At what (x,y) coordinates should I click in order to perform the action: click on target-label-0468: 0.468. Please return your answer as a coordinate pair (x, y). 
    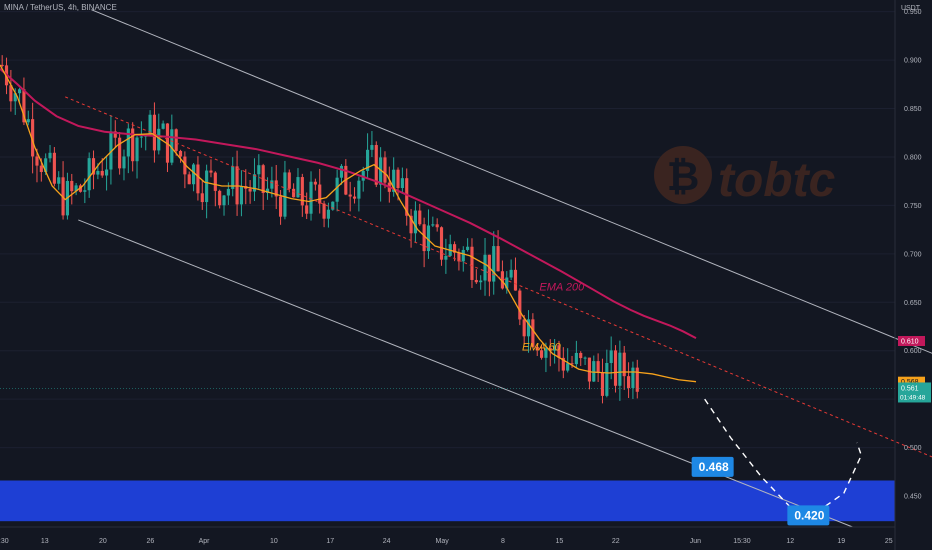
    Looking at the image, I should click on (712, 466).